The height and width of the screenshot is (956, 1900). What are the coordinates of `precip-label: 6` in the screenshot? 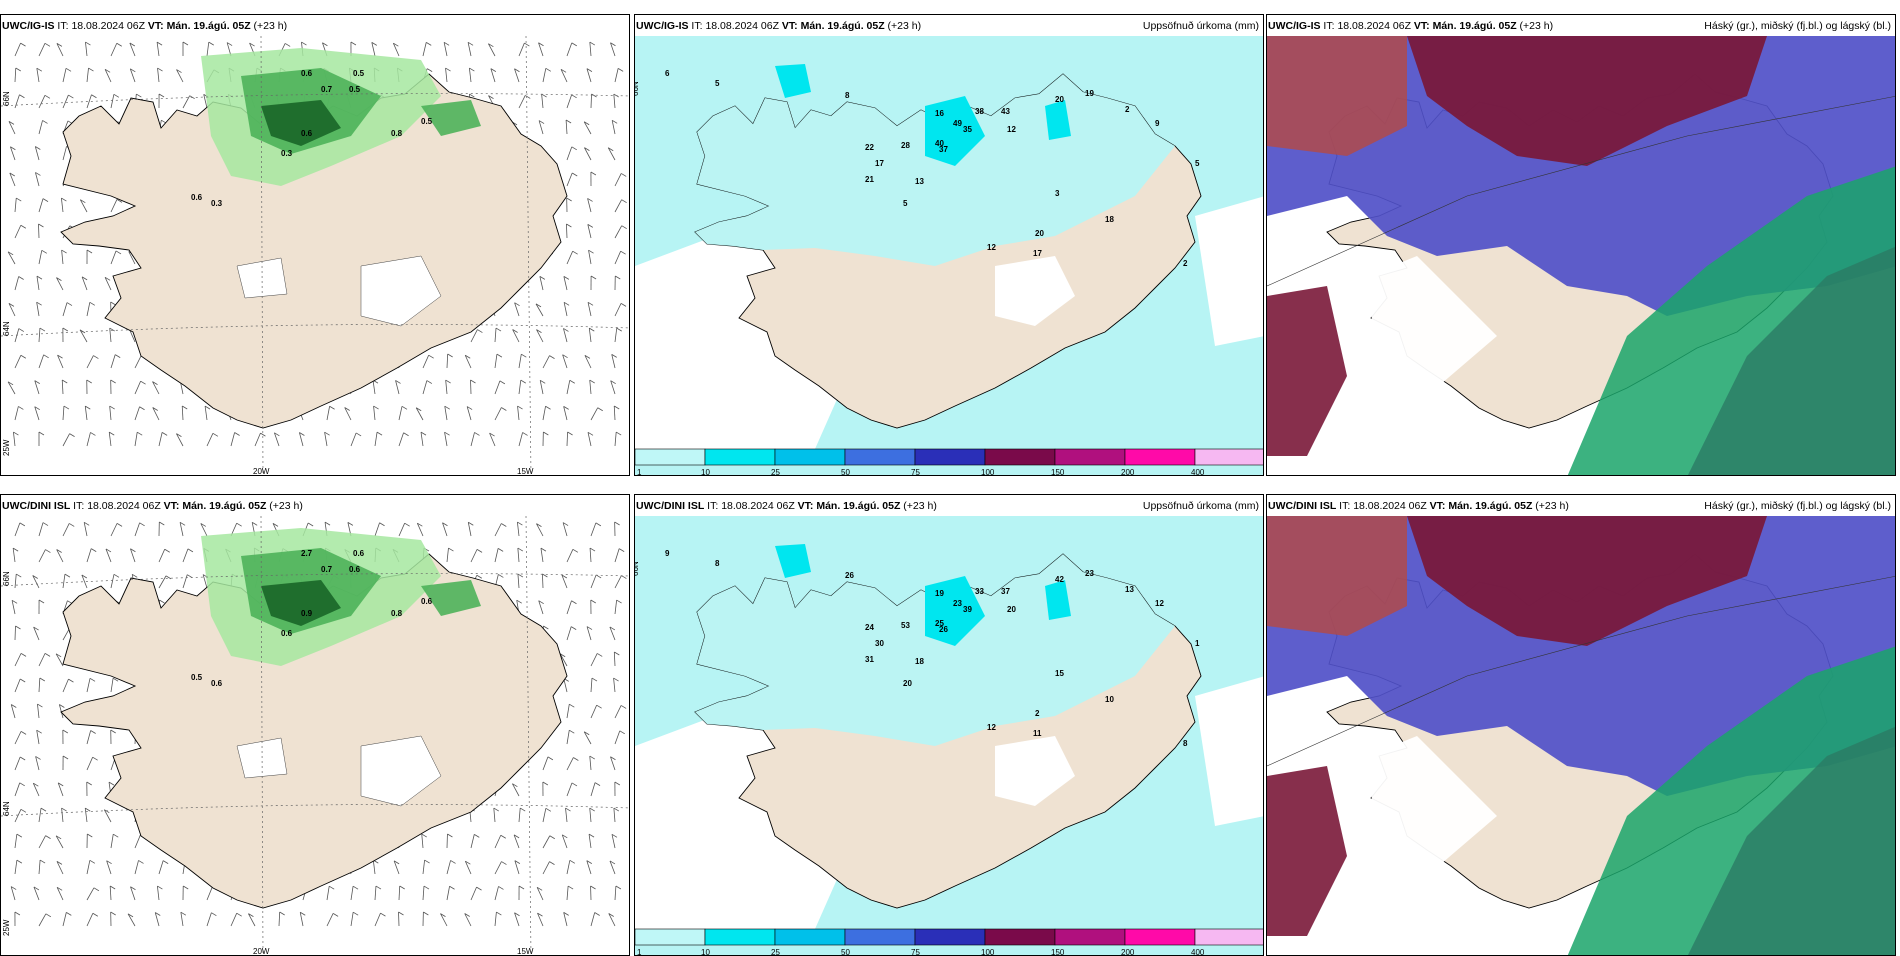 It's located at (667, 73).